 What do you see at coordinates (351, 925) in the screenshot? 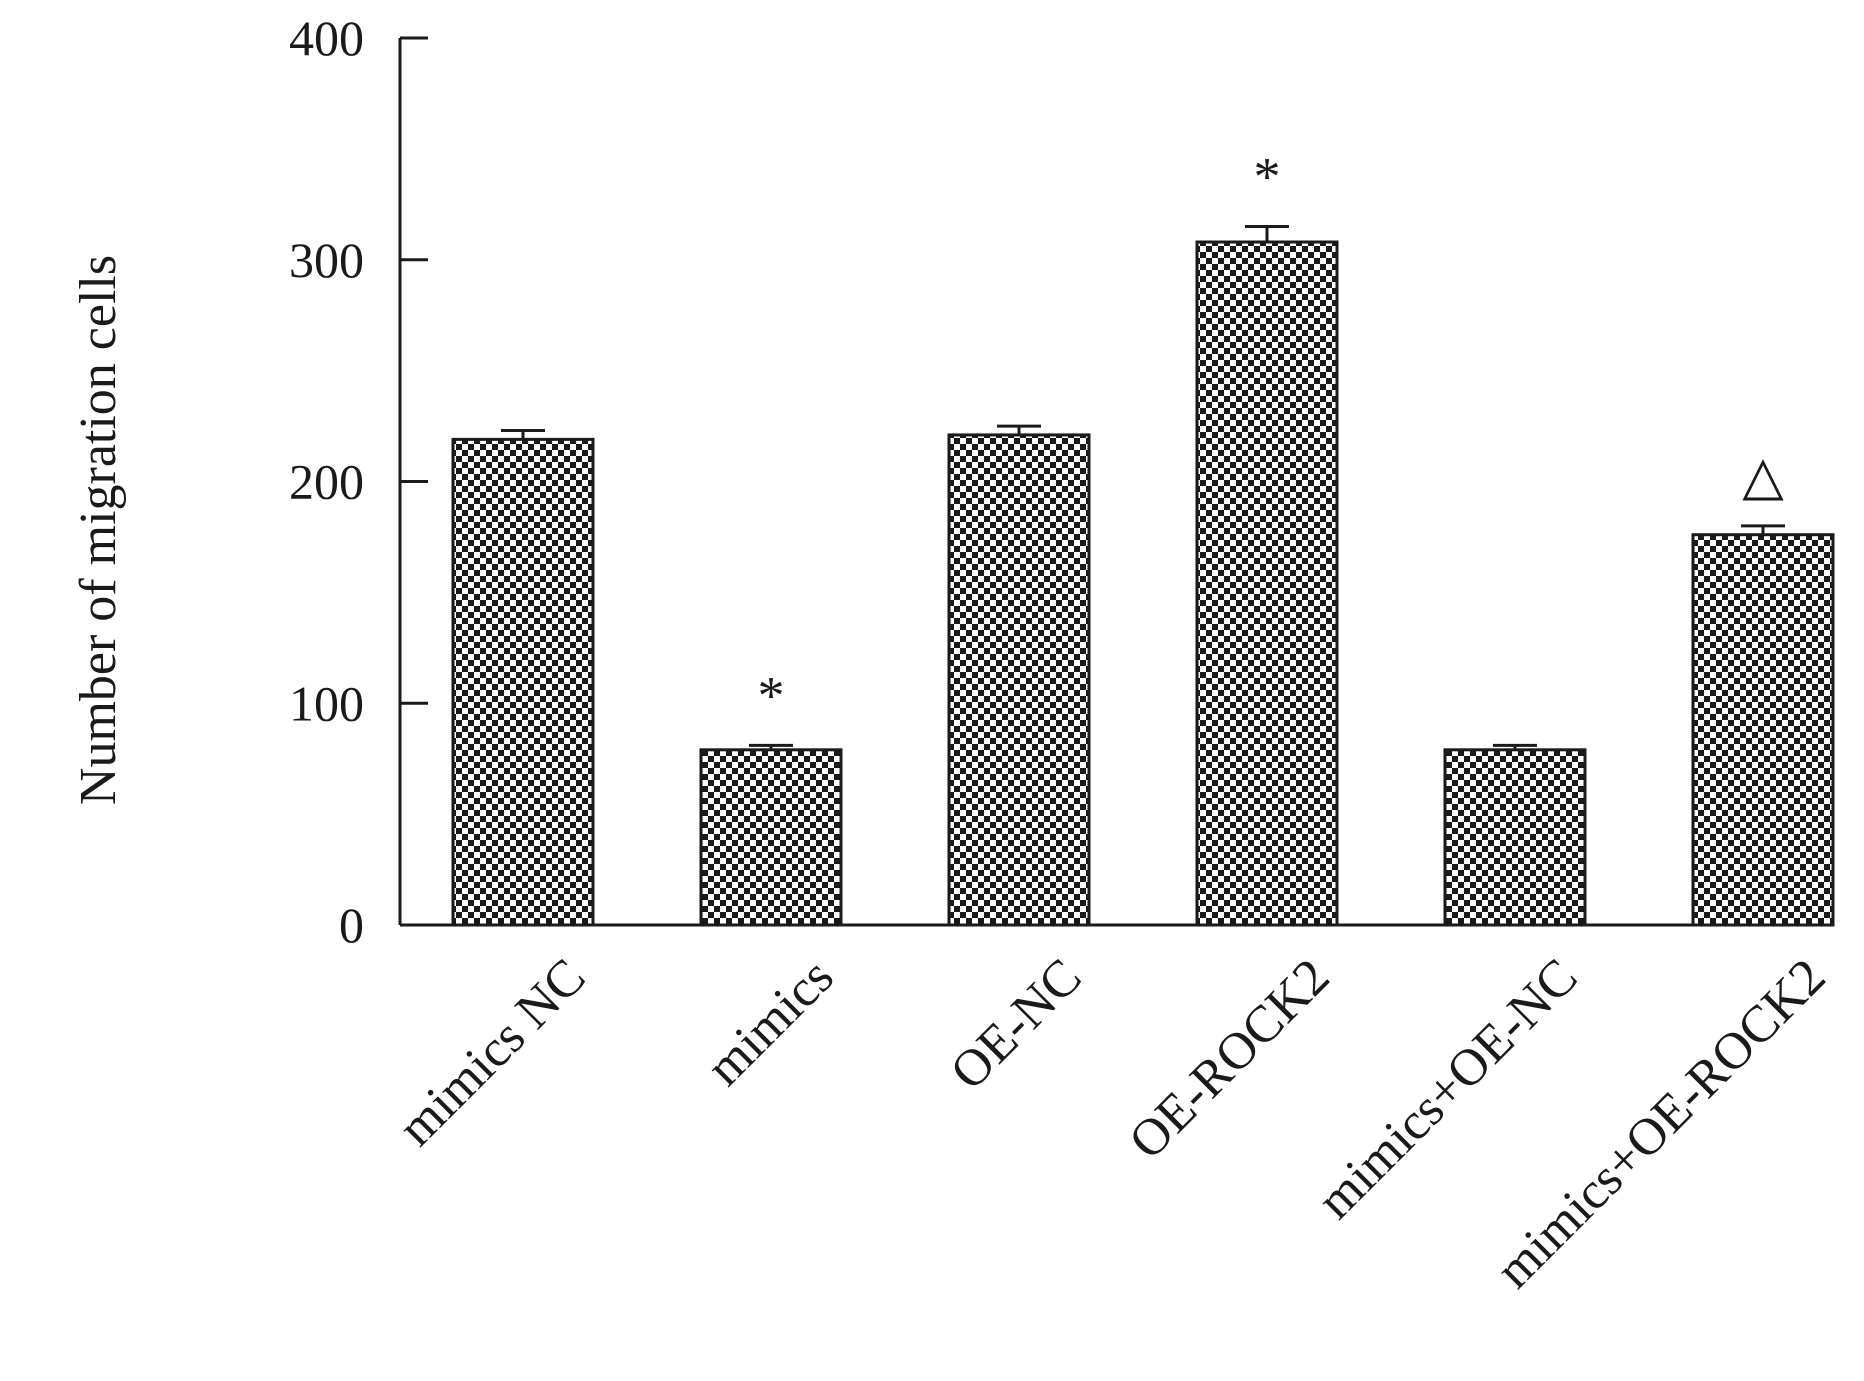
I see `y-tick-label: 0` at bounding box center [351, 925].